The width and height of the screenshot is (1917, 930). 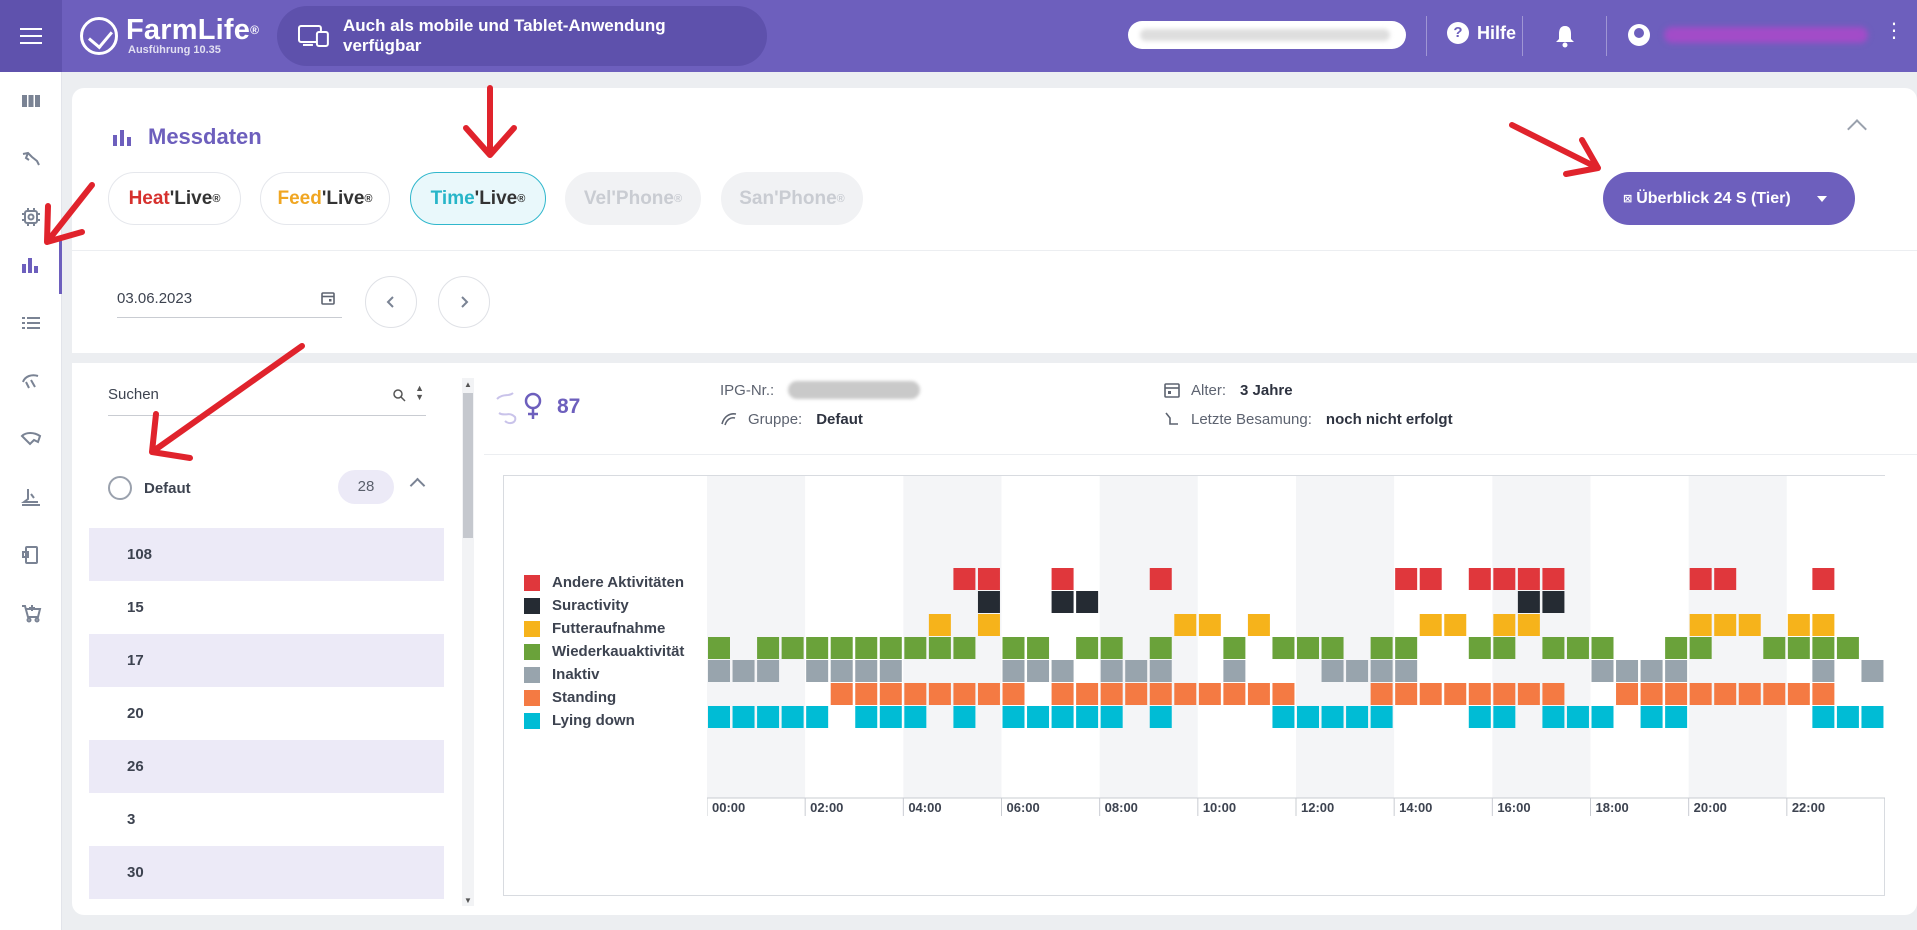 I want to click on feeder-icon, so click(x=30, y=381).